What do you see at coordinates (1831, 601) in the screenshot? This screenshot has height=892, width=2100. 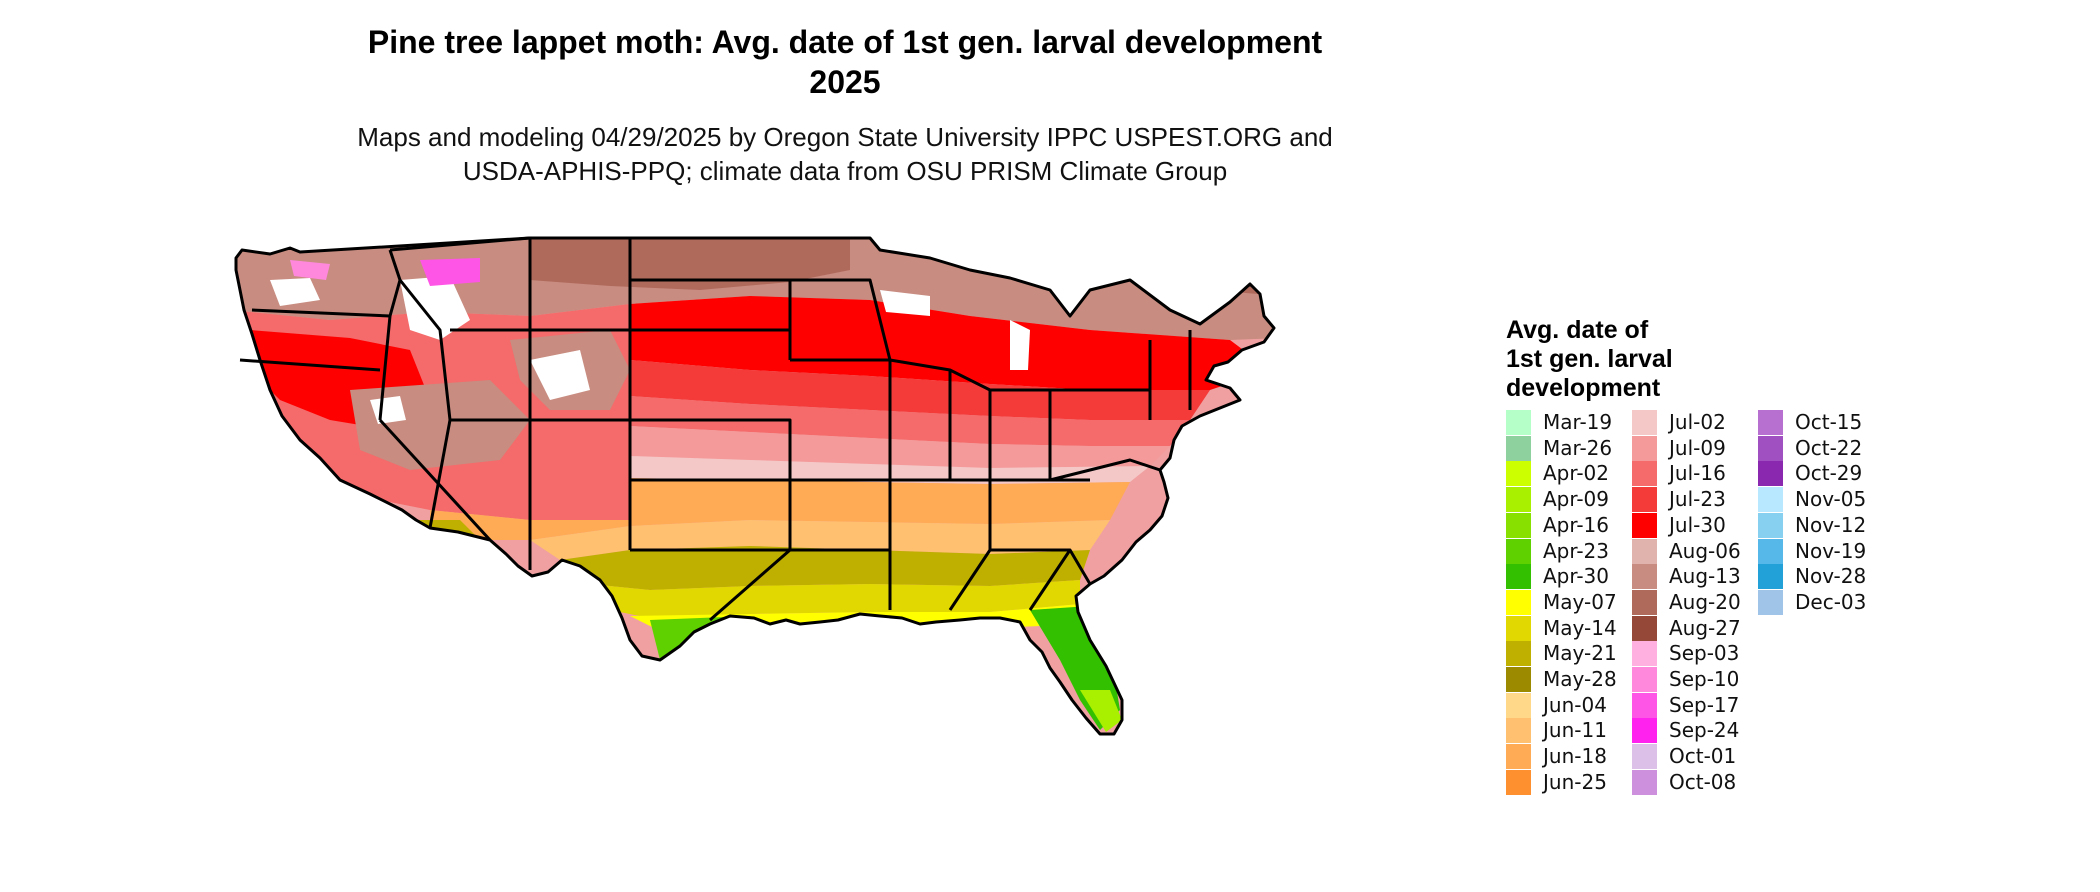 I see `legend-label: Dec-03` at bounding box center [1831, 601].